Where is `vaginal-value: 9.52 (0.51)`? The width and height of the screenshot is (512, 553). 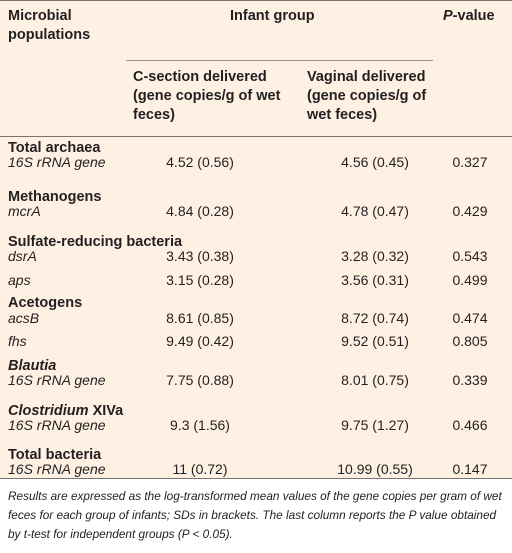 vaginal-value: 9.52 (0.51) is located at coordinates (375, 341).